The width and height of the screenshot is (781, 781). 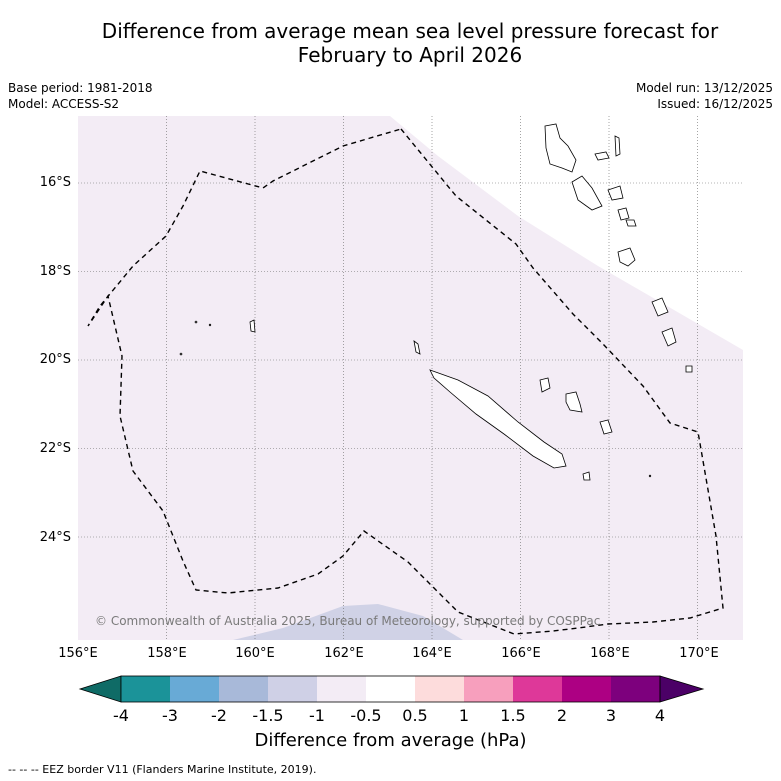 What do you see at coordinates (78, 653) in the screenshot?
I see `lon-label-156e: 156°E` at bounding box center [78, 653].